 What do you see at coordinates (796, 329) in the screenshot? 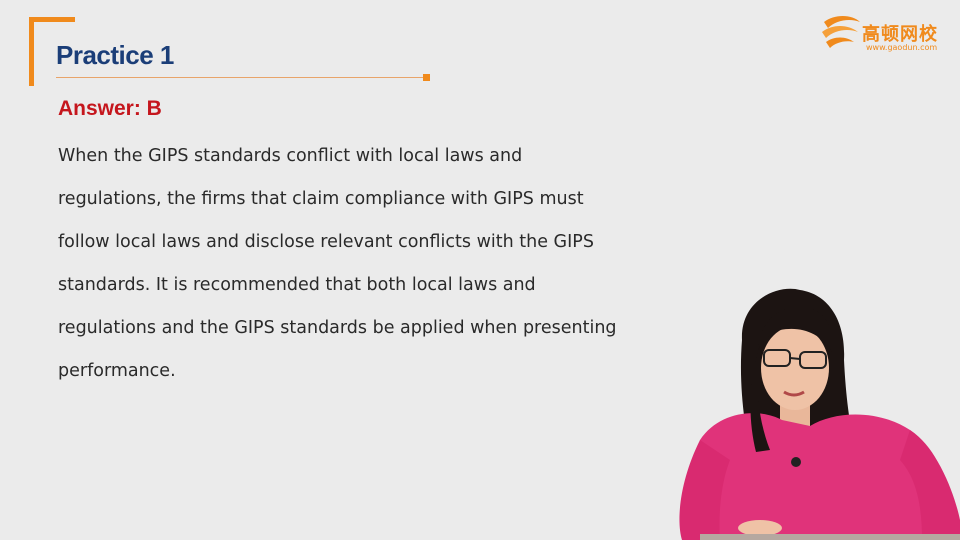
I see `presenter-bangs` at bounding box center [796, 329].